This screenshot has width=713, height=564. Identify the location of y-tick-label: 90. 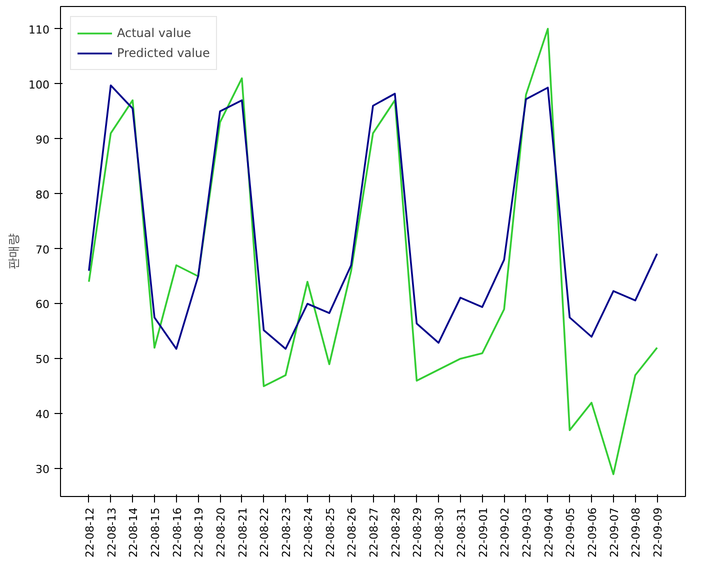
(43, 139).